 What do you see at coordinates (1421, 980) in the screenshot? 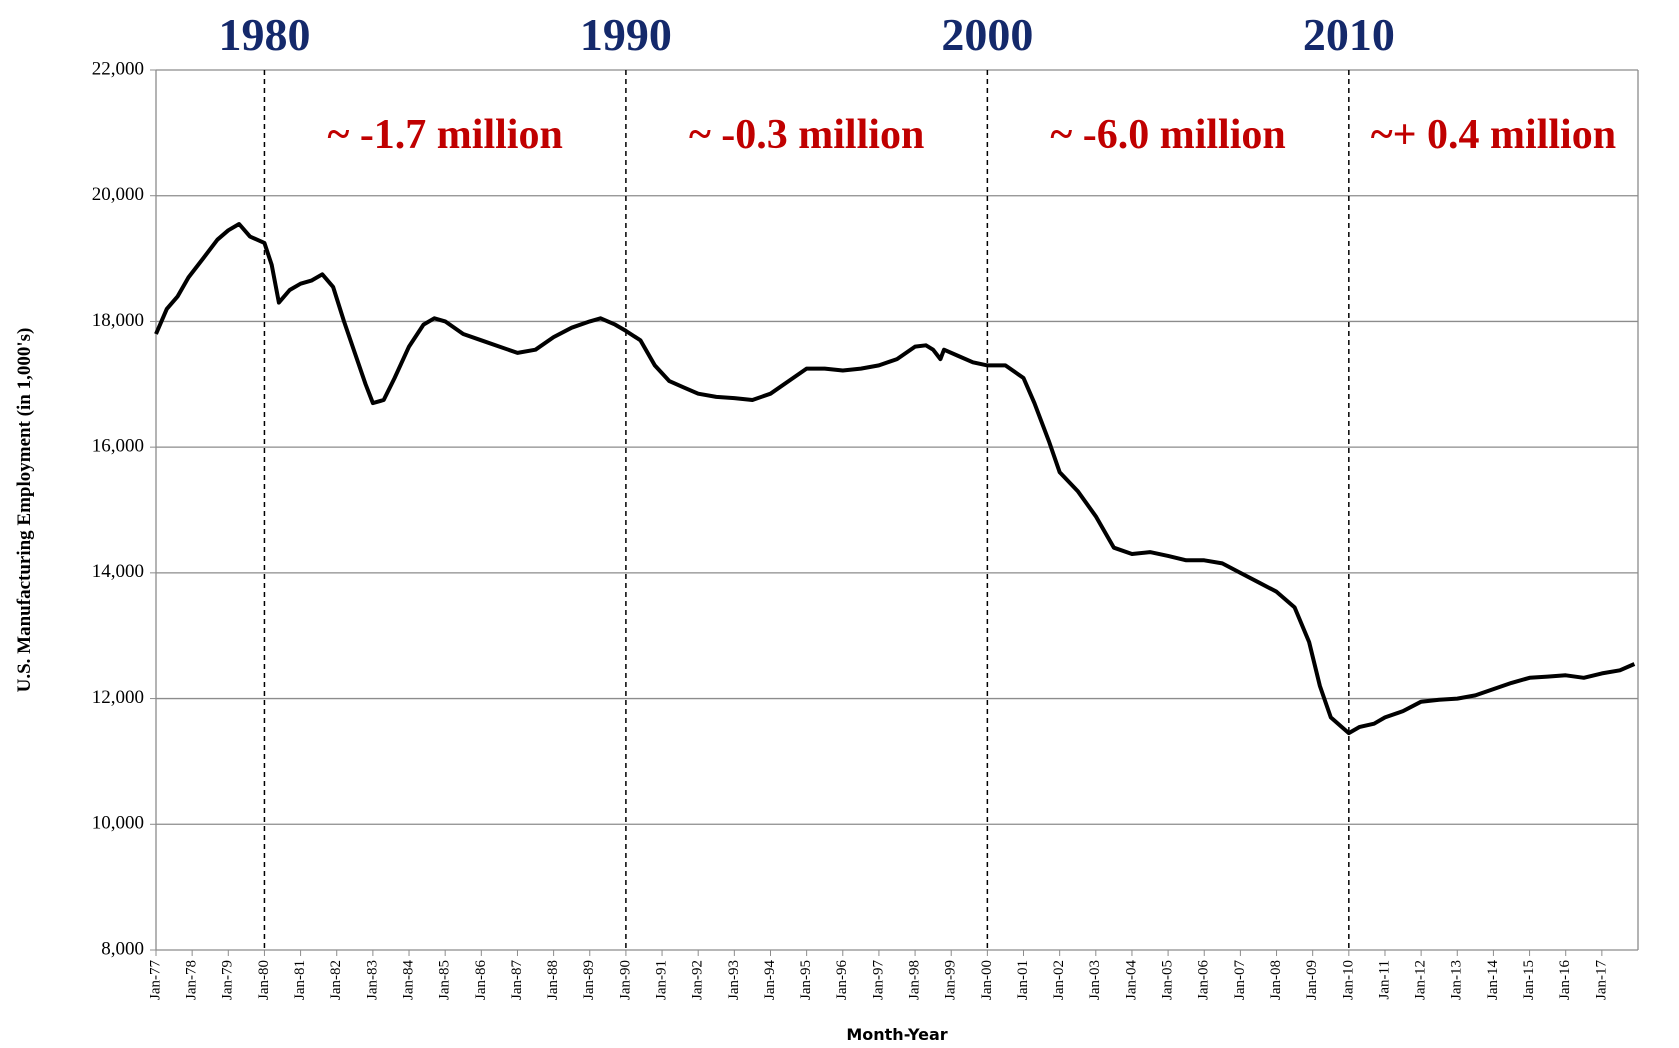
I see `x-tick-label: Jan-12` at bounding box center [1421, 980].